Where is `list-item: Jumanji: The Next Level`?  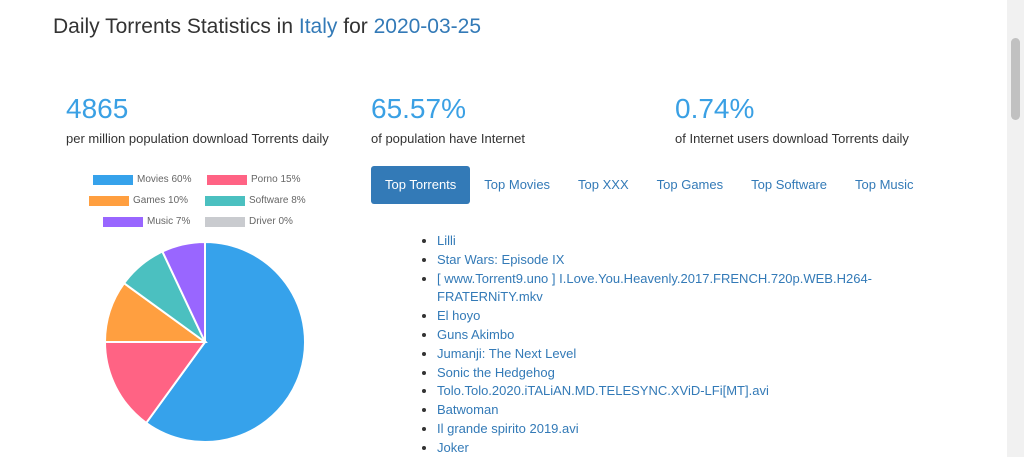 list-item: Jumanji: The Next Level is located at coordinates (677, 354).